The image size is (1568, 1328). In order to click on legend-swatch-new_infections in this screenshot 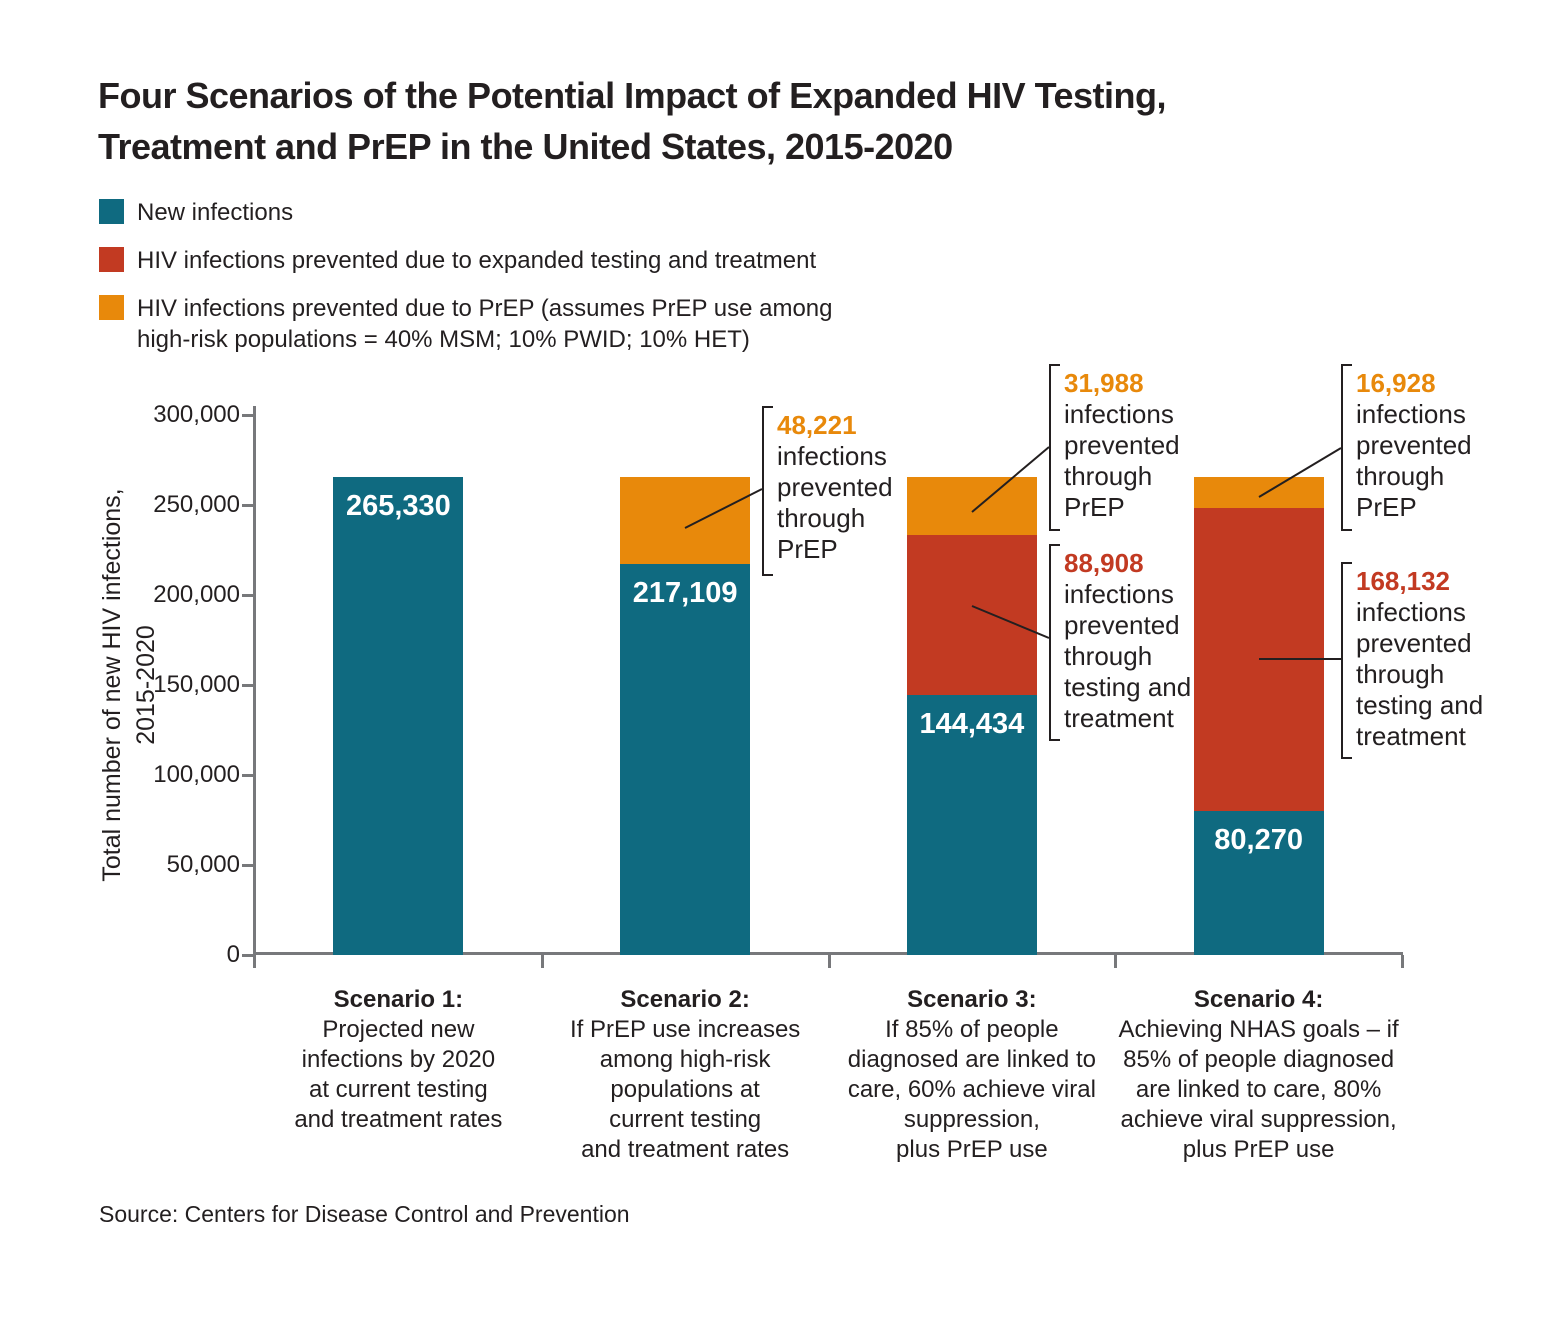, I will do `click(111, 211)`.